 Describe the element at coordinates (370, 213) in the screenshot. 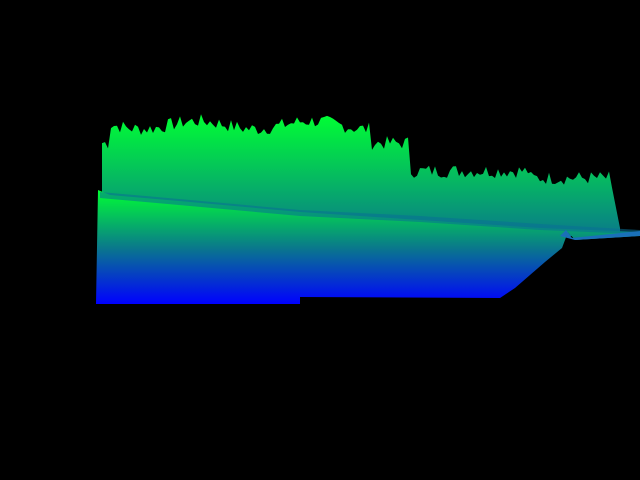

I see `terrain-ledge` at that location.